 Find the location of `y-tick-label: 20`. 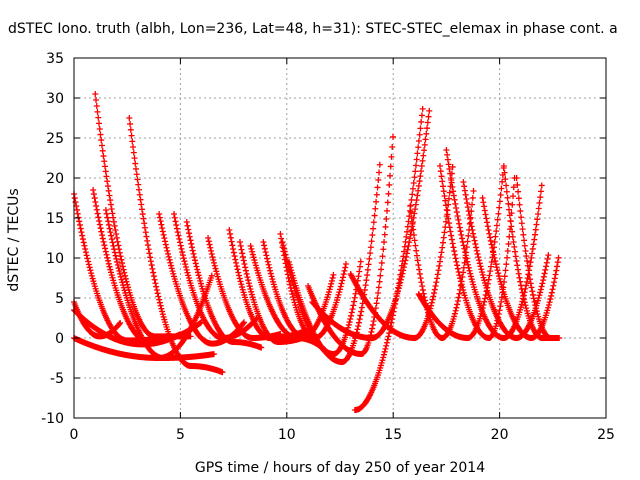

y-tick-label: 20 is located at coordinates (55, 179).